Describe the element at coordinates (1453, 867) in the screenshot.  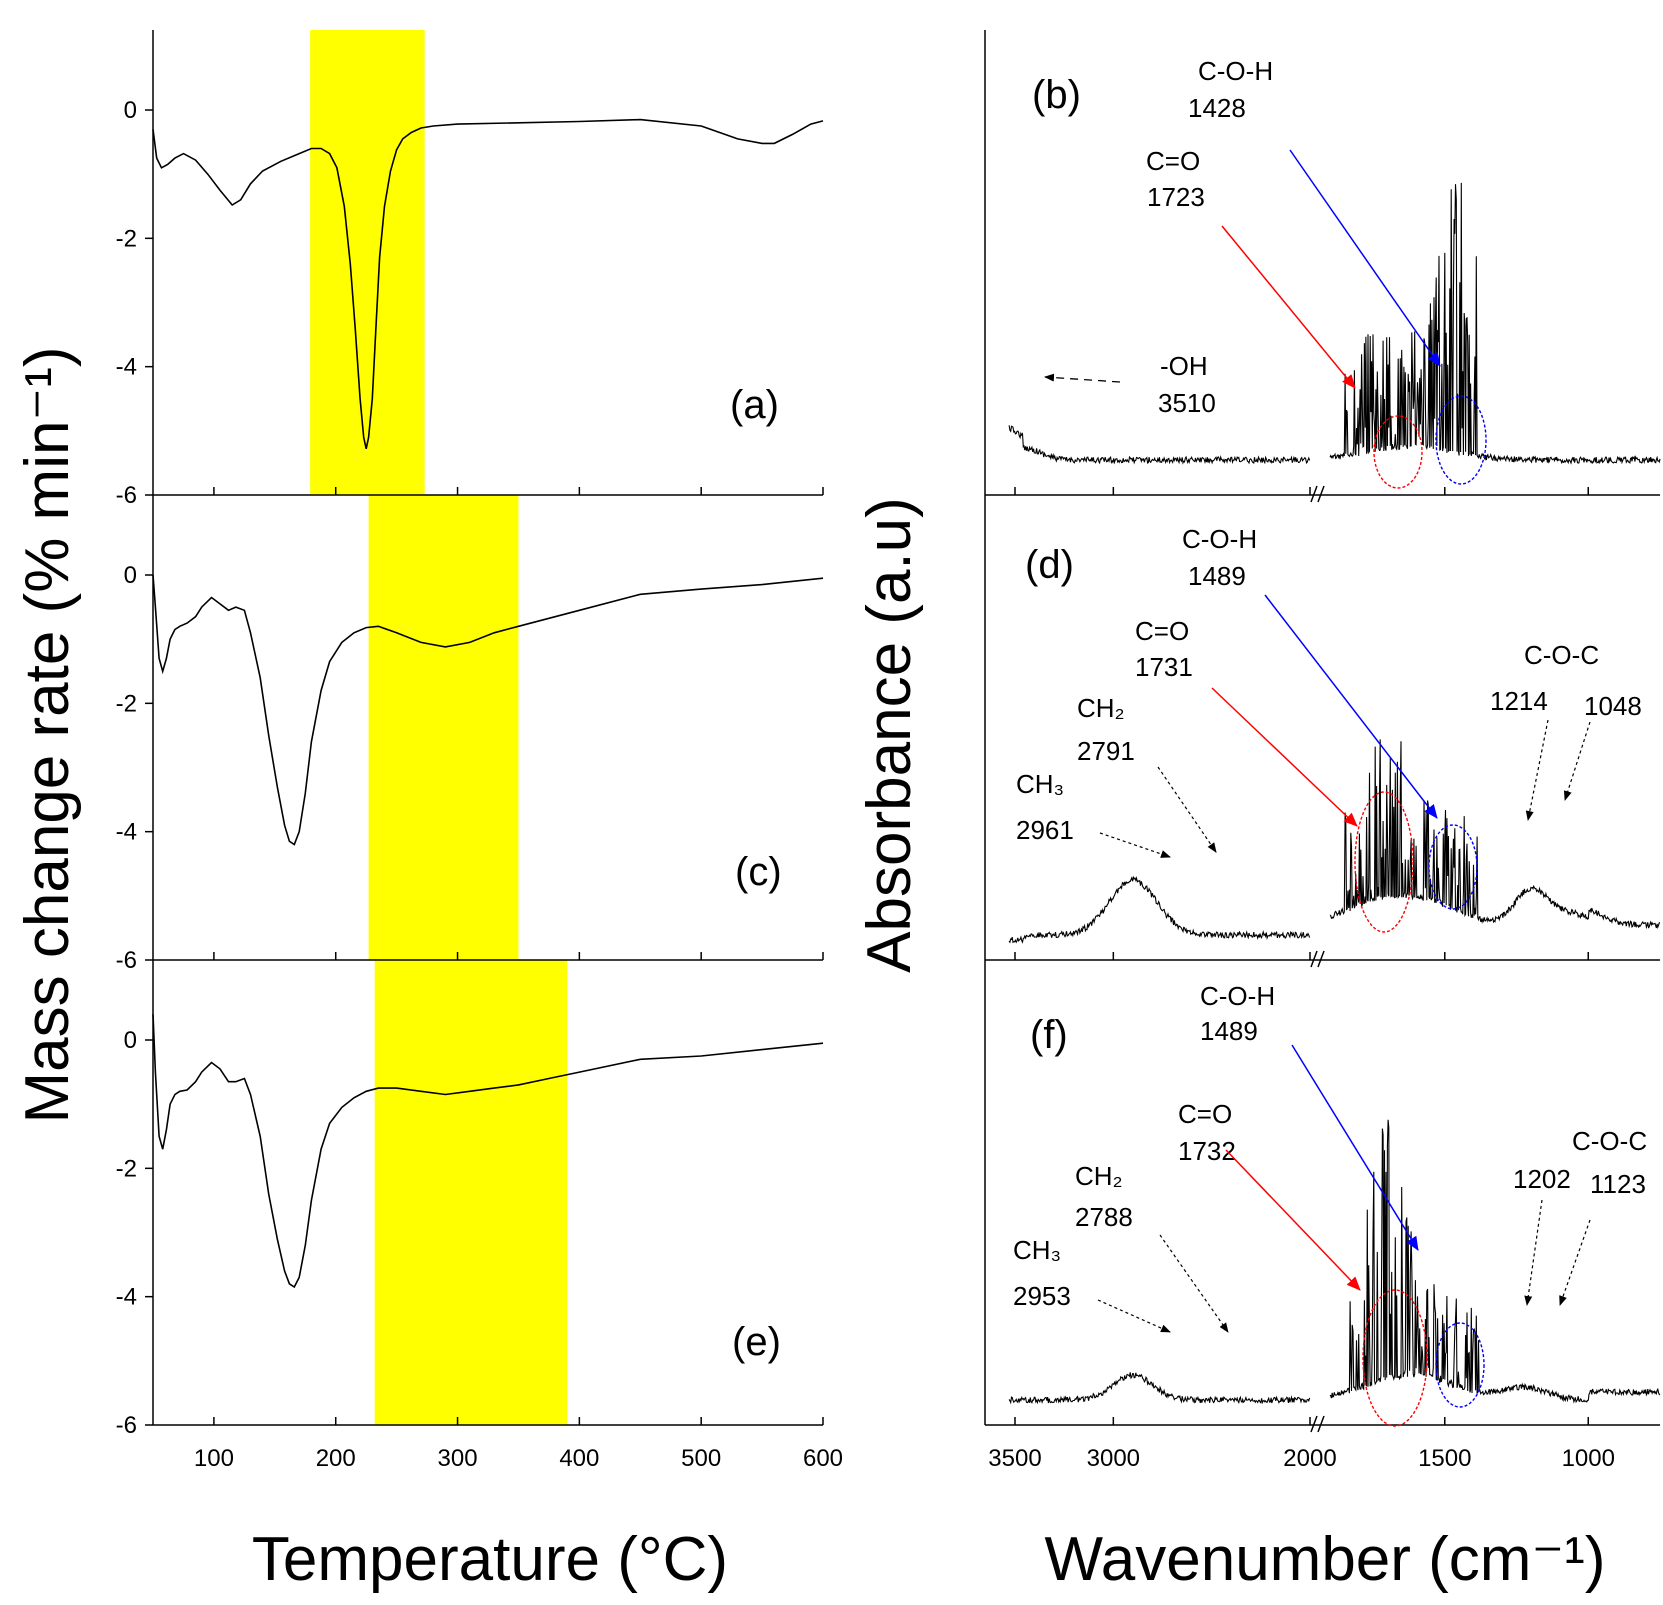
I see `ann-d-coh-ellipse` at that location.